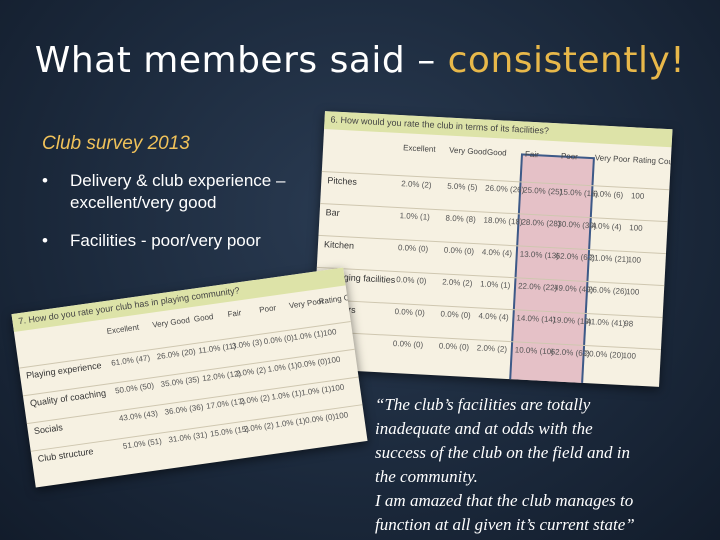  What do you see at coordinates (629, 324) in the screenshot?
I see `table-cell: 98` at bounding box center [629, 324].